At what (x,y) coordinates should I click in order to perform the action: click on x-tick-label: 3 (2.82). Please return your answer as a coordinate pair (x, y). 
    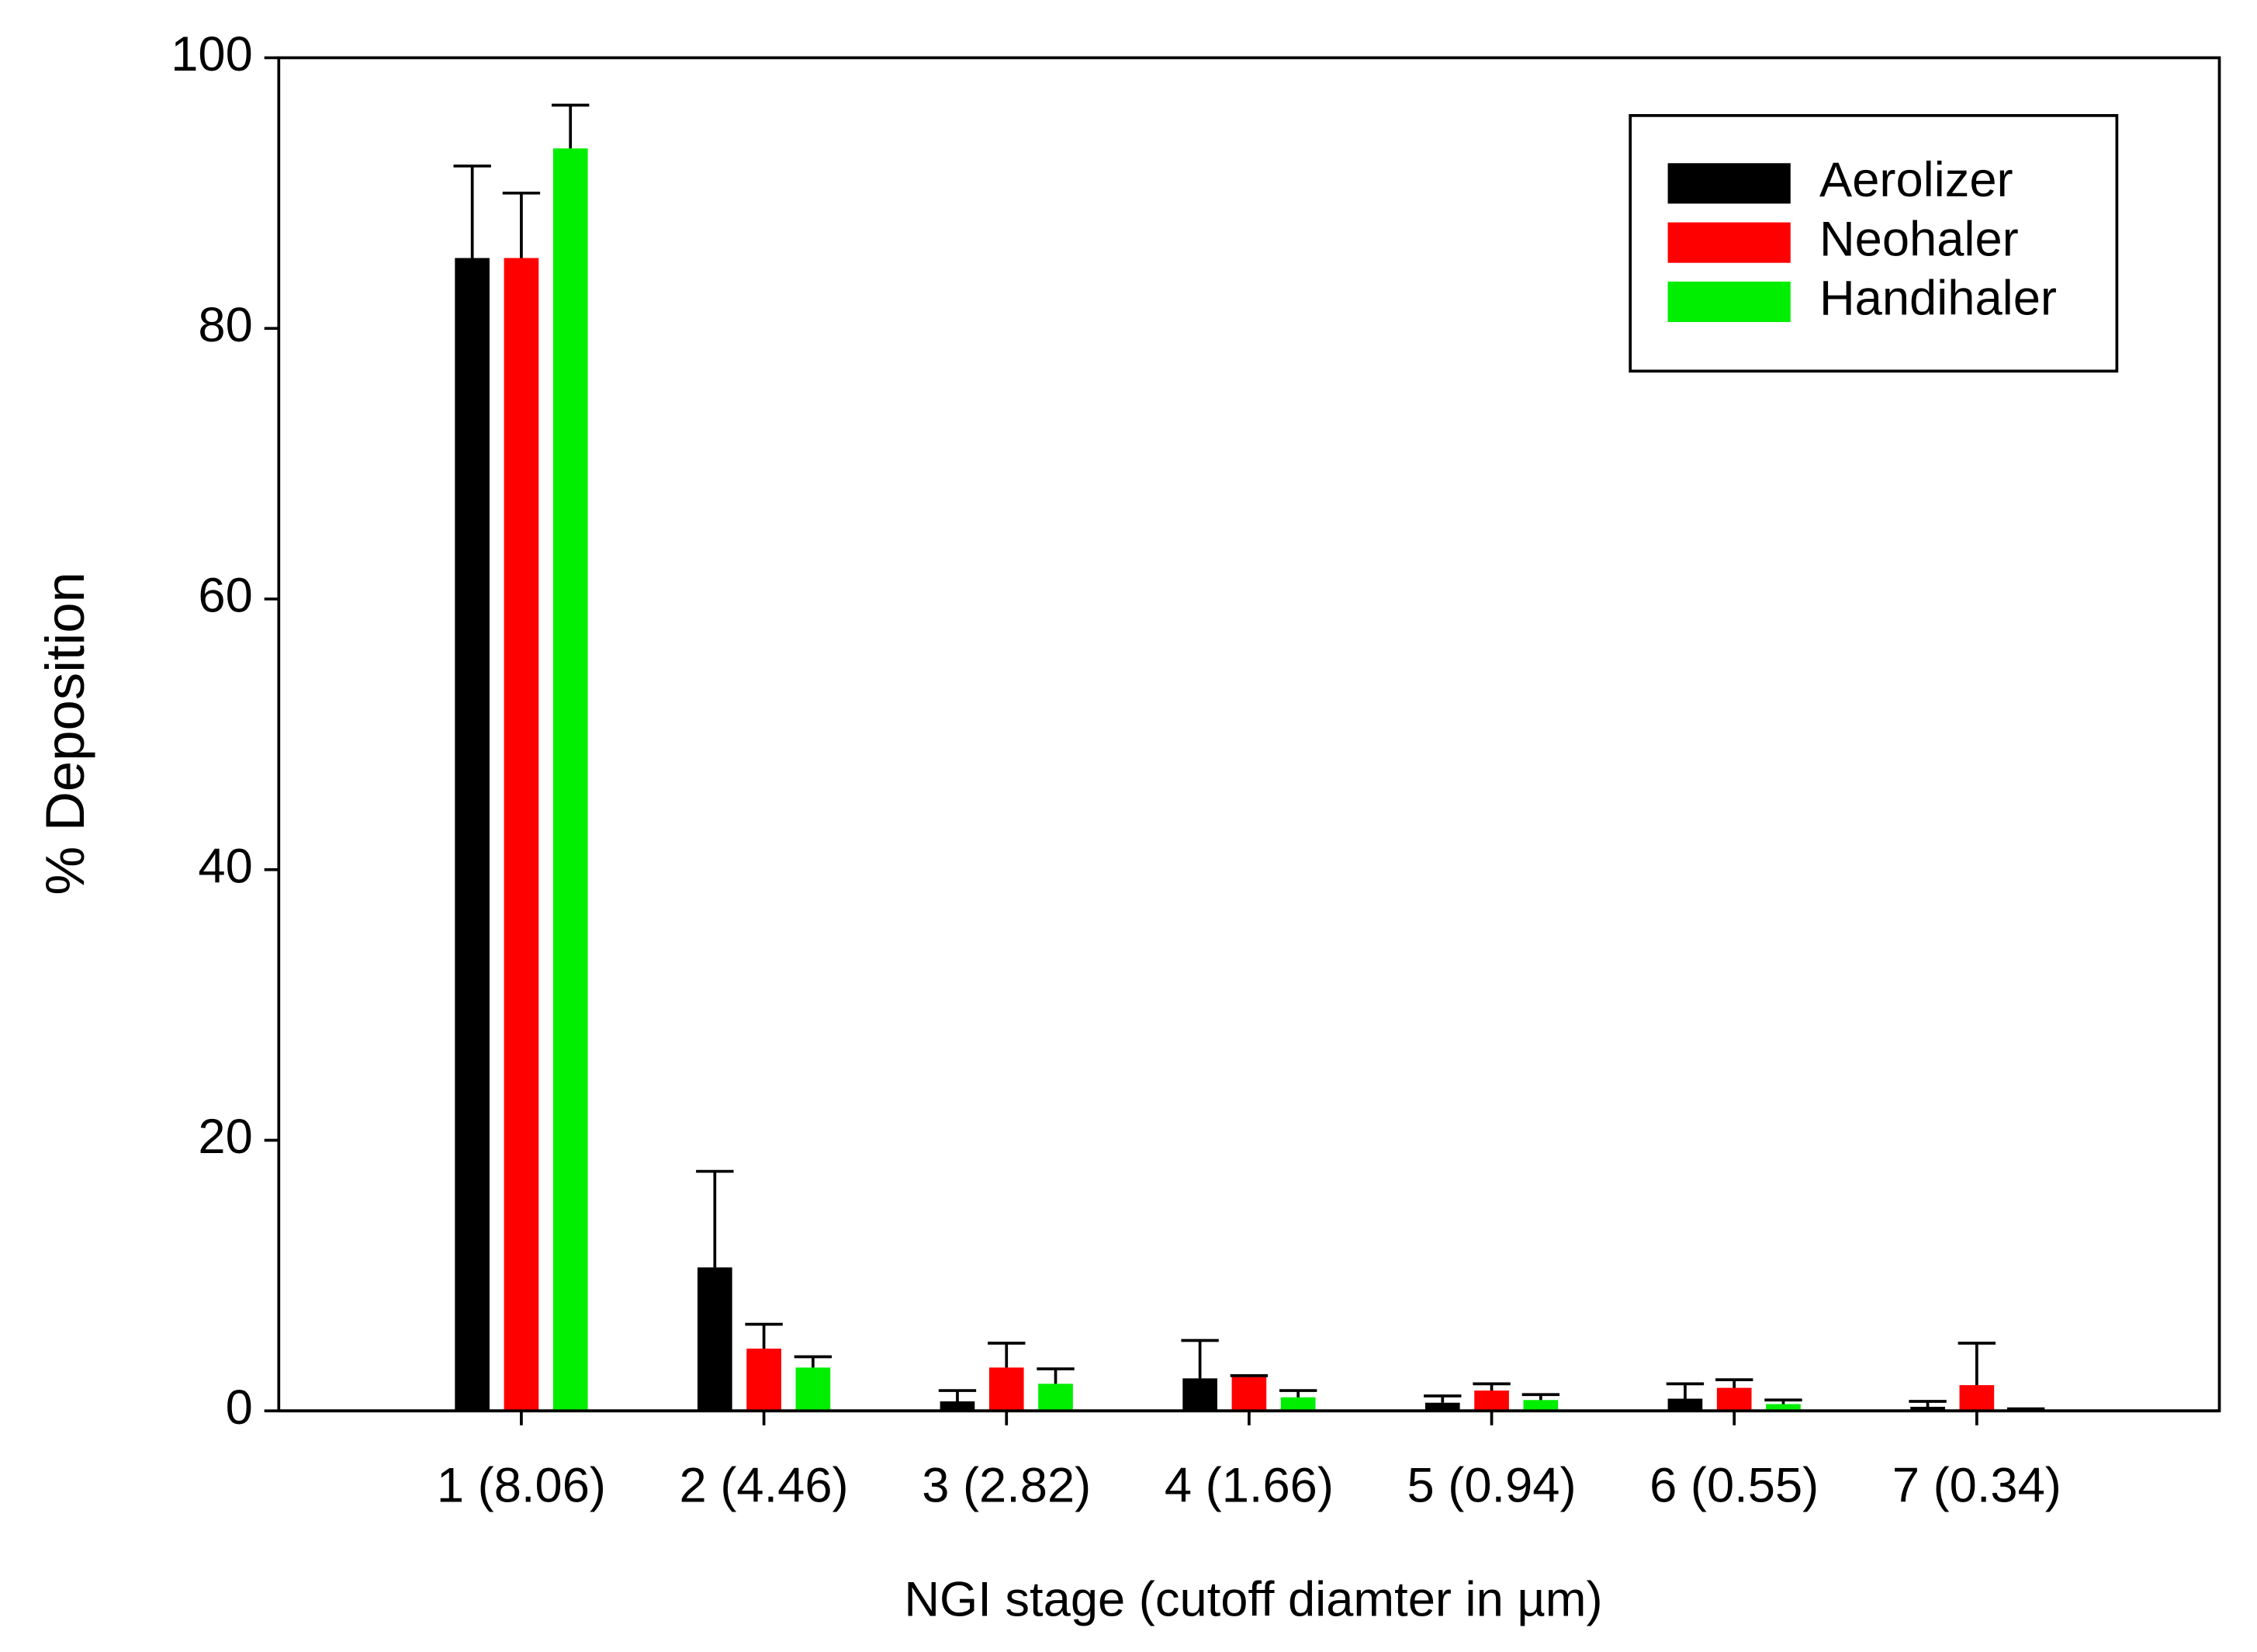
    Looking at the image, I should click on (1007, 1485).